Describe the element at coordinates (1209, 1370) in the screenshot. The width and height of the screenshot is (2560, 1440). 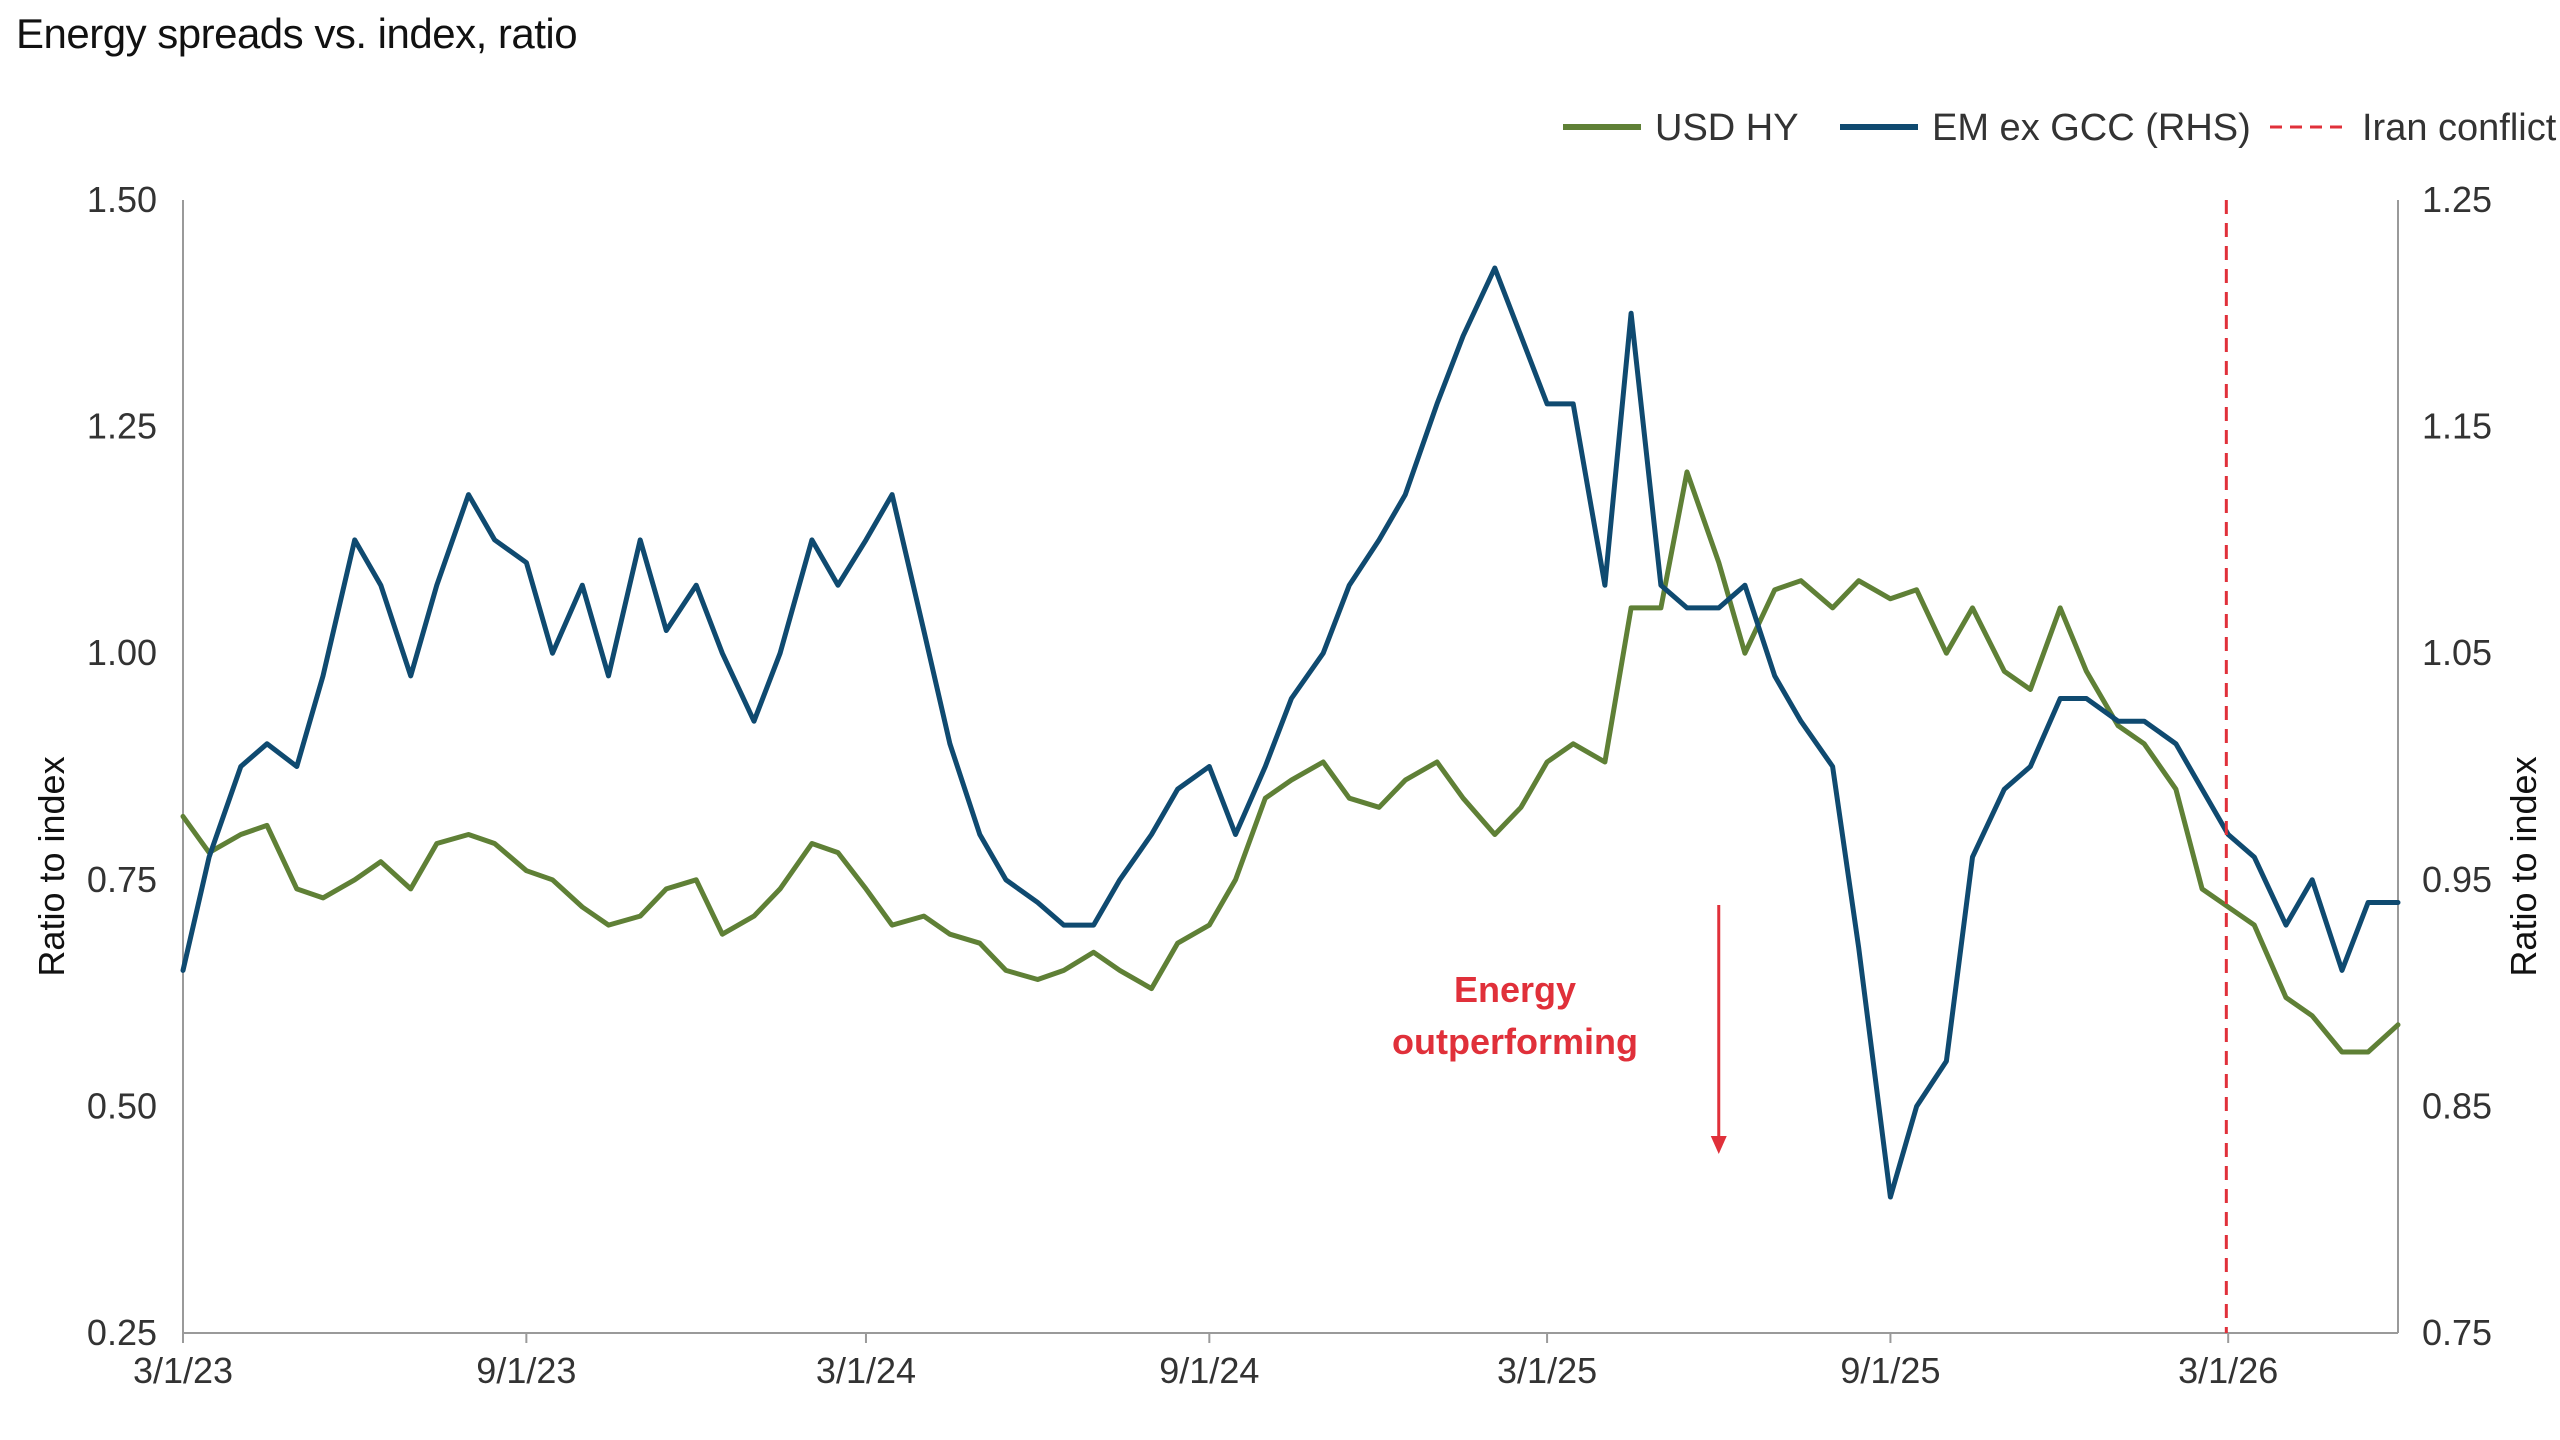
I see `x-tick-label: 9/1/24` at that location.